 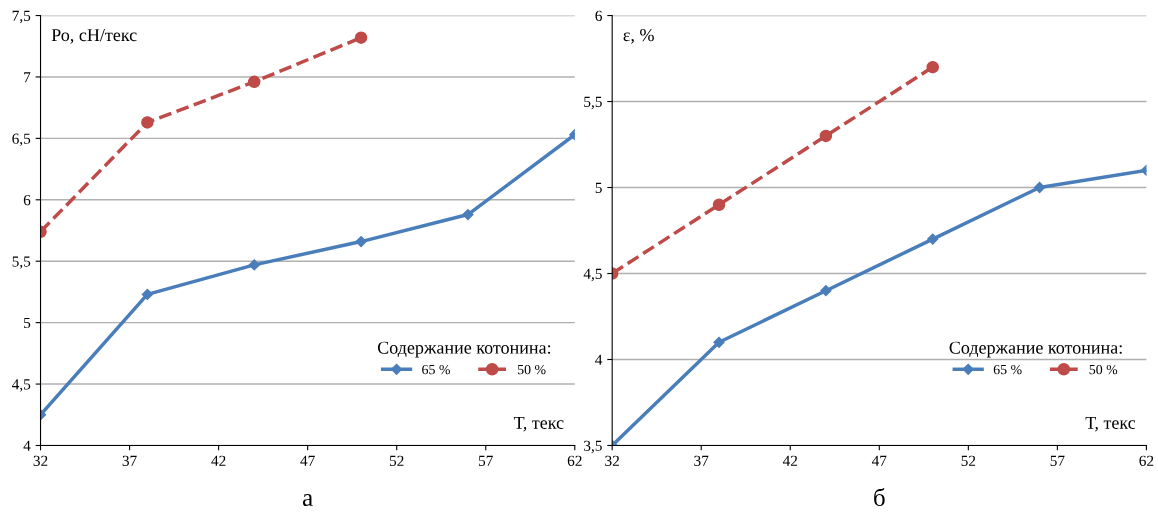 I want to click on y-tick-label: 3,5, so click(x=593, y=447).